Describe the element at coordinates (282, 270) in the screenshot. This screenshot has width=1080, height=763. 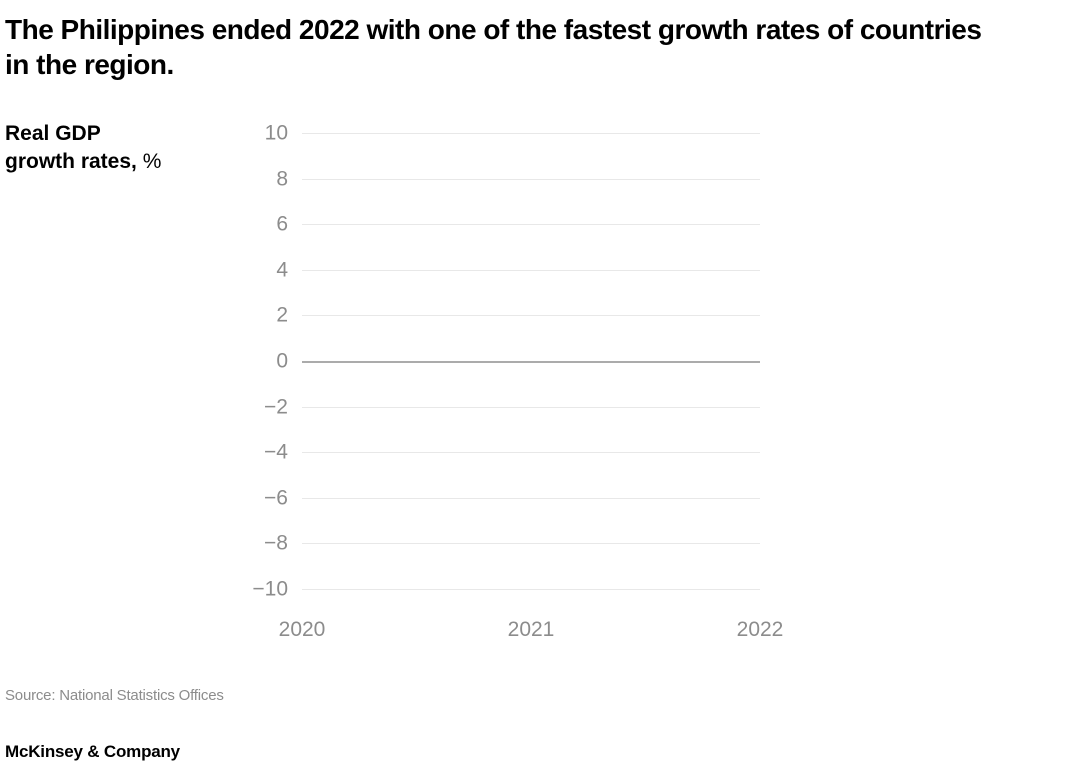
I see `y-tick-label: 4` at that location.